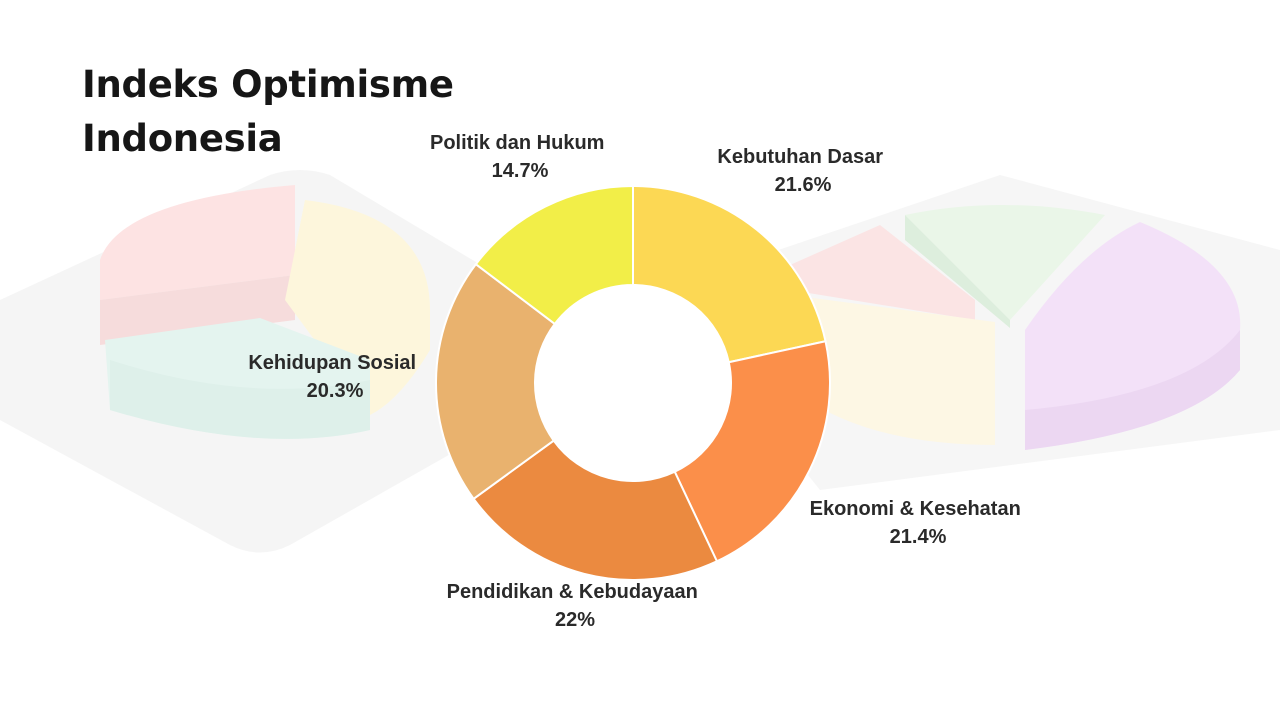 The height and width of the screenshot is (720, 1280). Describe the element at coordinates (575, 606) in the screenshot. I see `slice-label-pendidikan-kebudayaan: Pendidikan & Kebudayaan 22%` at that location.